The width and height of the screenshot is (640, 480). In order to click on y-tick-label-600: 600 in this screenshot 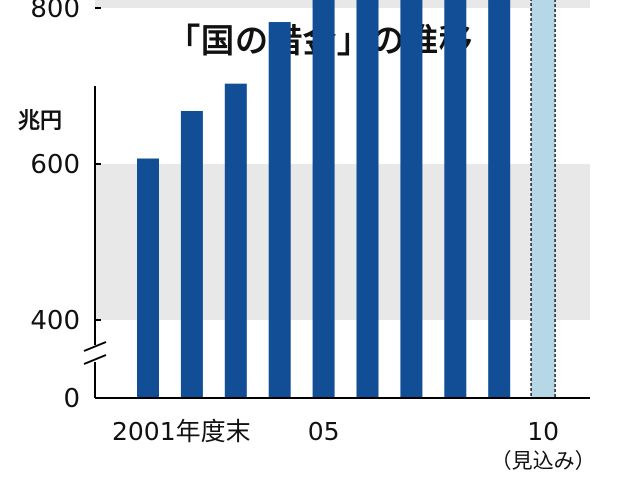, I will do `click(55, 165)`.